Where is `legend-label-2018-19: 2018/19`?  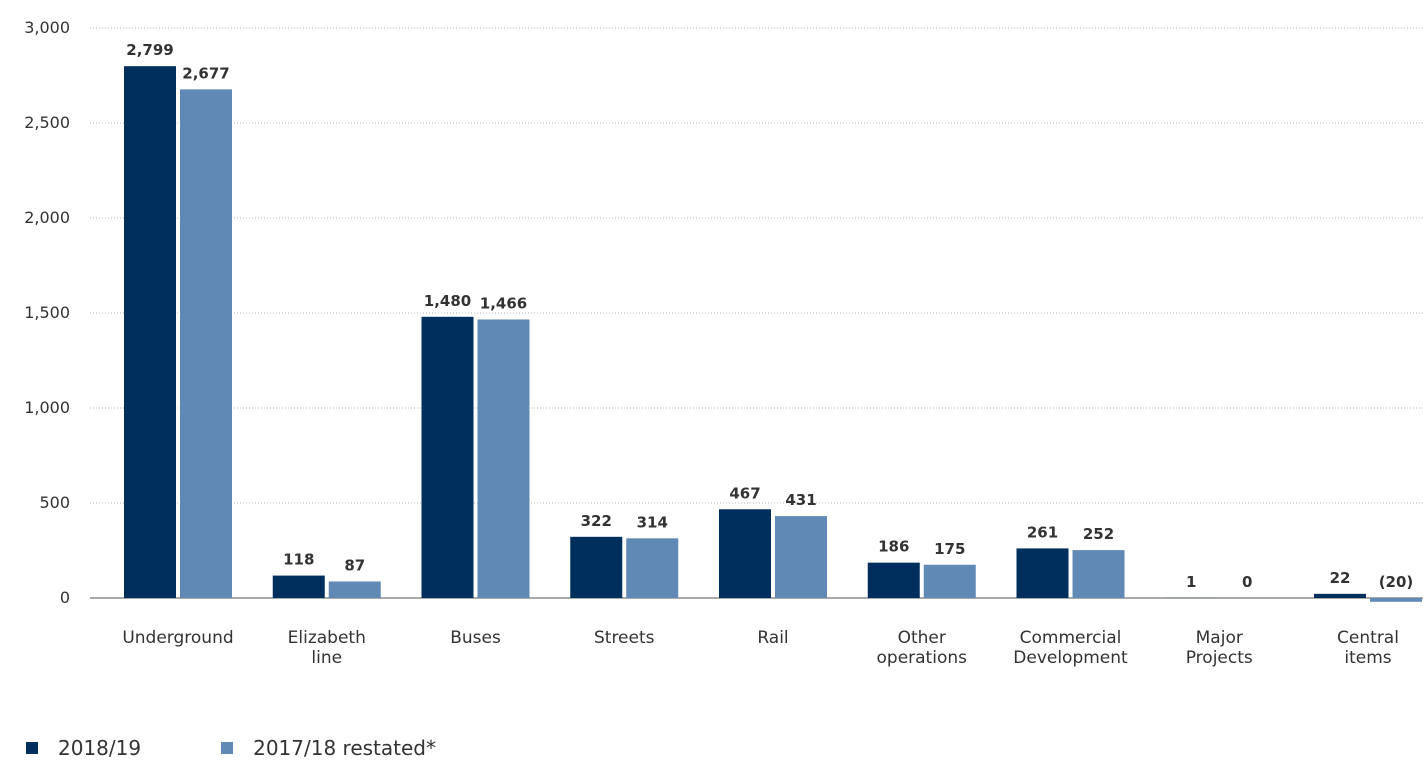 legend-label-2018-19: 2018/19 is located at coordinates (99, 748).